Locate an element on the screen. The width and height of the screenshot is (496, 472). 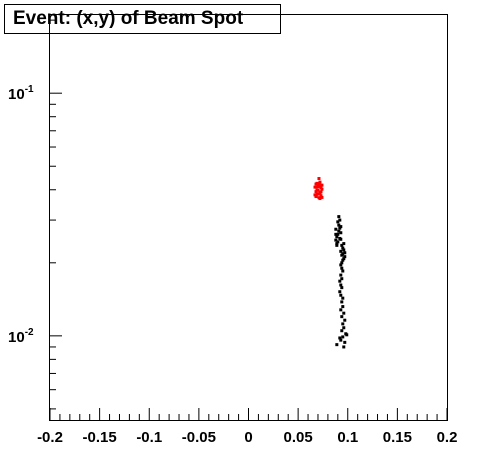
x-tick-label: -0.1 is located at coordinates (149, 437).